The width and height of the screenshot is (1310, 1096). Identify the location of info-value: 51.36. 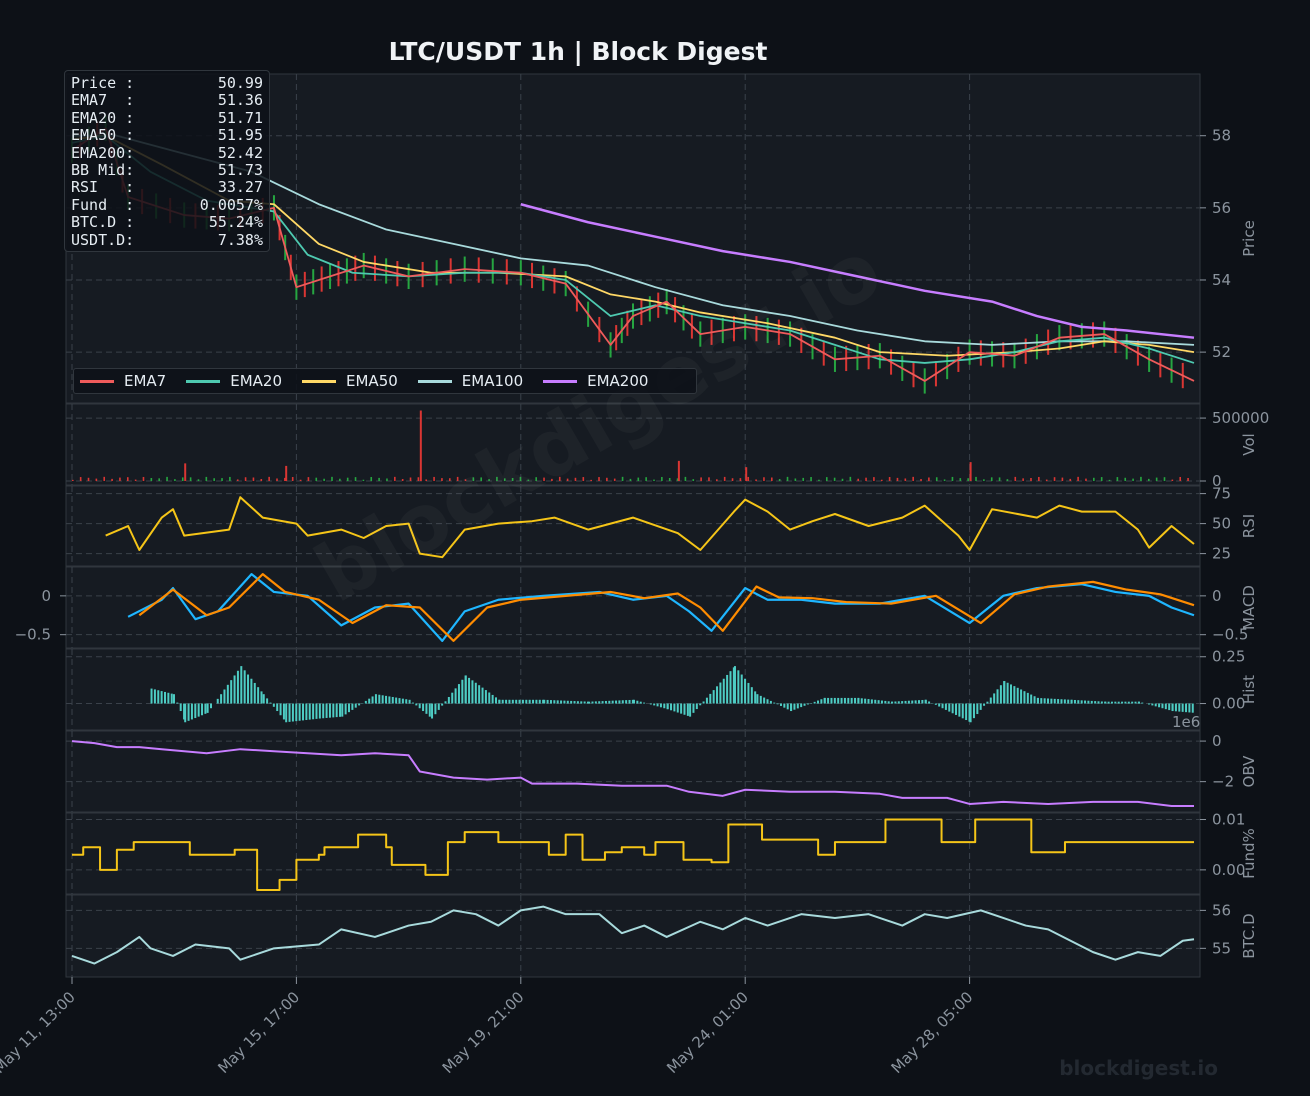
(240, 100).